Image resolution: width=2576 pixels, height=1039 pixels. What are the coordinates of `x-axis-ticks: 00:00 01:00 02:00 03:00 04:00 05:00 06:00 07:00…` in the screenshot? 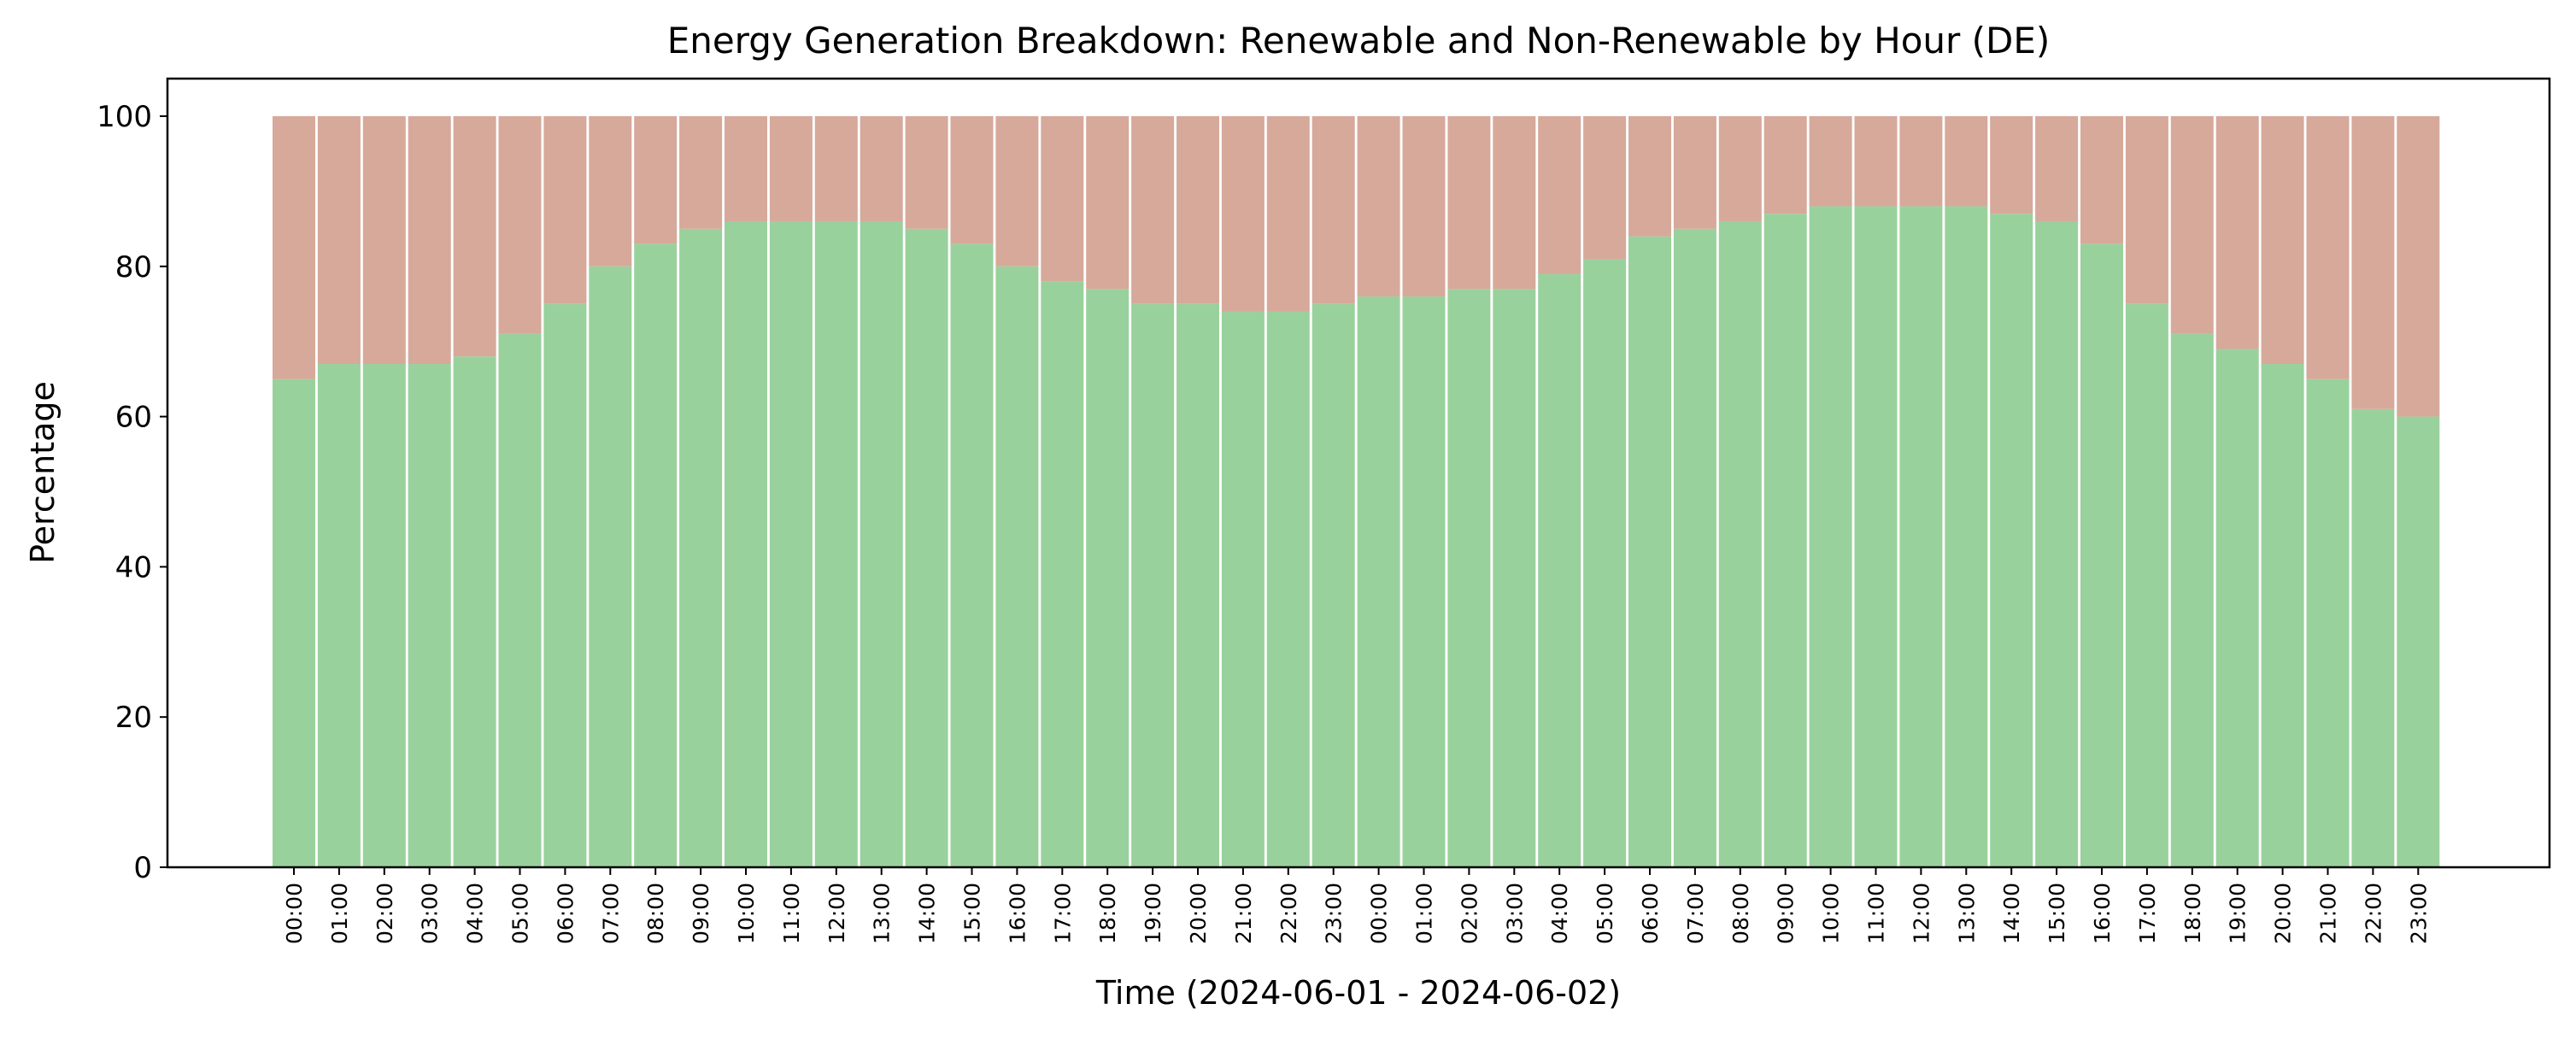 It's located at (1356, 905).